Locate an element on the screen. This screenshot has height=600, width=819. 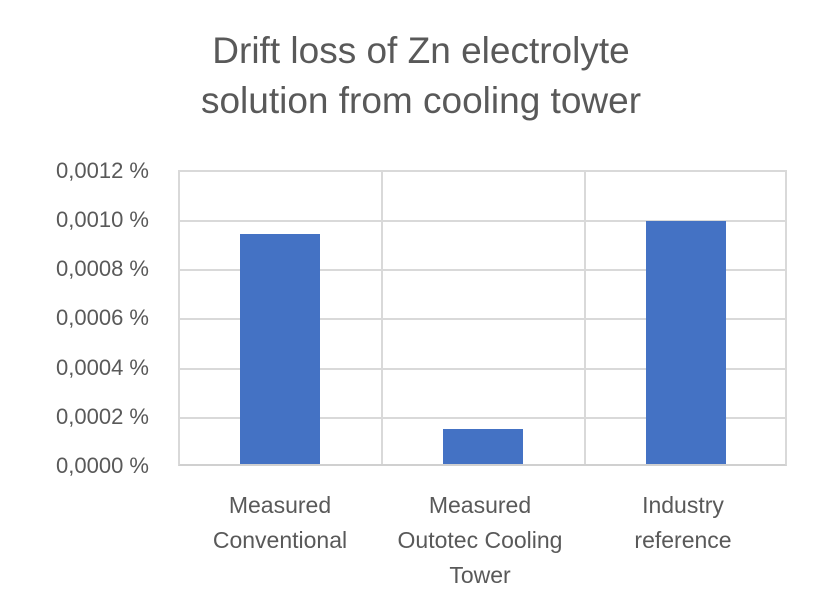
x-category-label: Measured Outotec Cooling Tower is located at coordinates (480, 540).